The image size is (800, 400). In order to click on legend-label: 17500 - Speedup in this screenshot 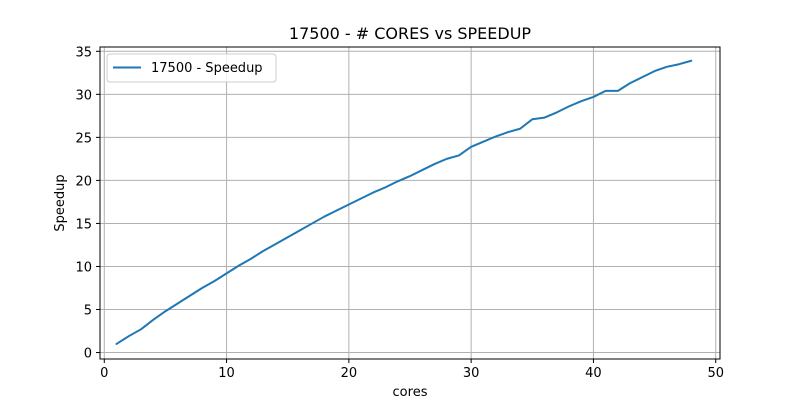, I will do `click(207, 68)`.